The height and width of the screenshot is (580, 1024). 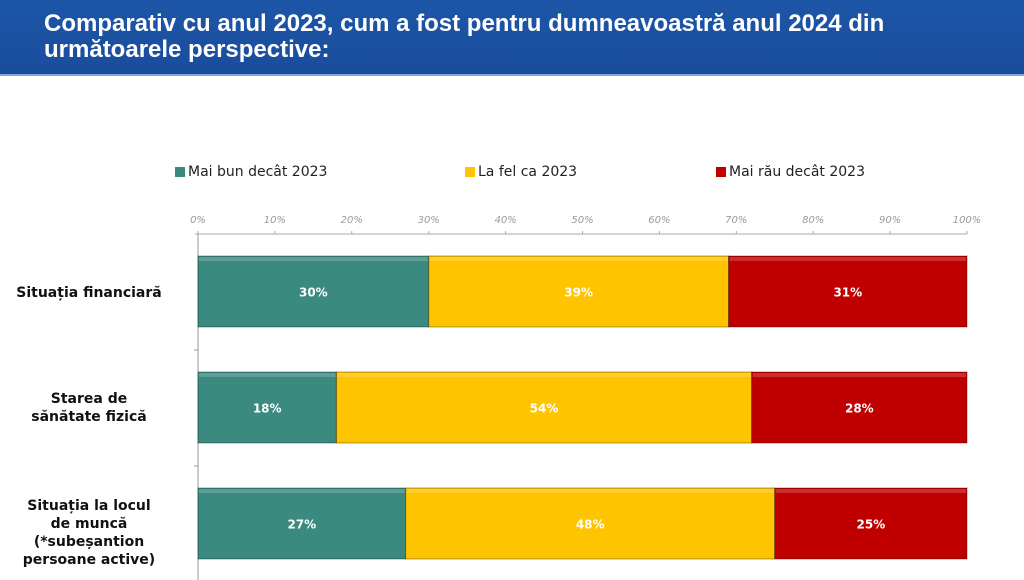 I want to click on x-tick-label: 90%, so click(x=890, y=220).